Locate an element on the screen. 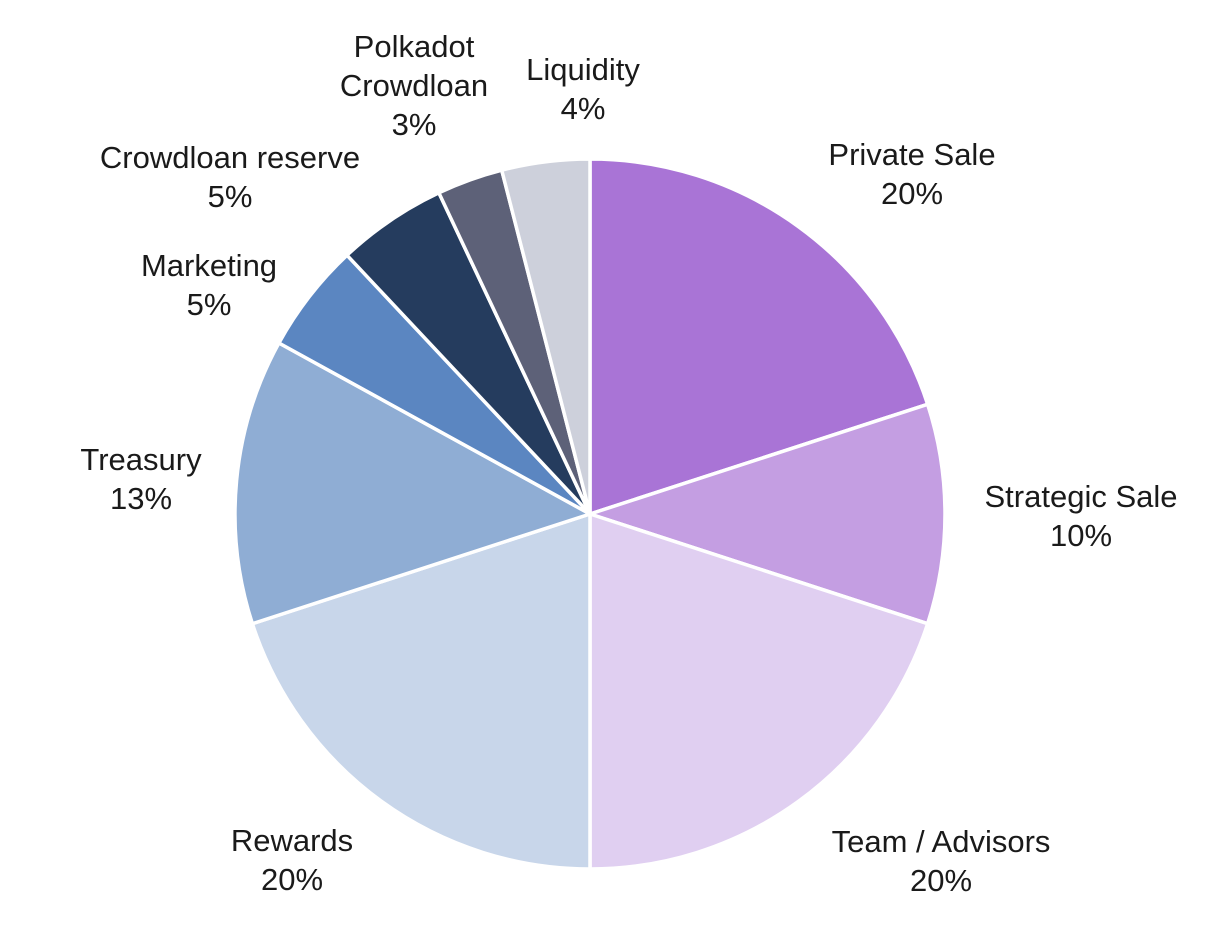  pie-slice-team-advisors is located at coordinates (759, 691).